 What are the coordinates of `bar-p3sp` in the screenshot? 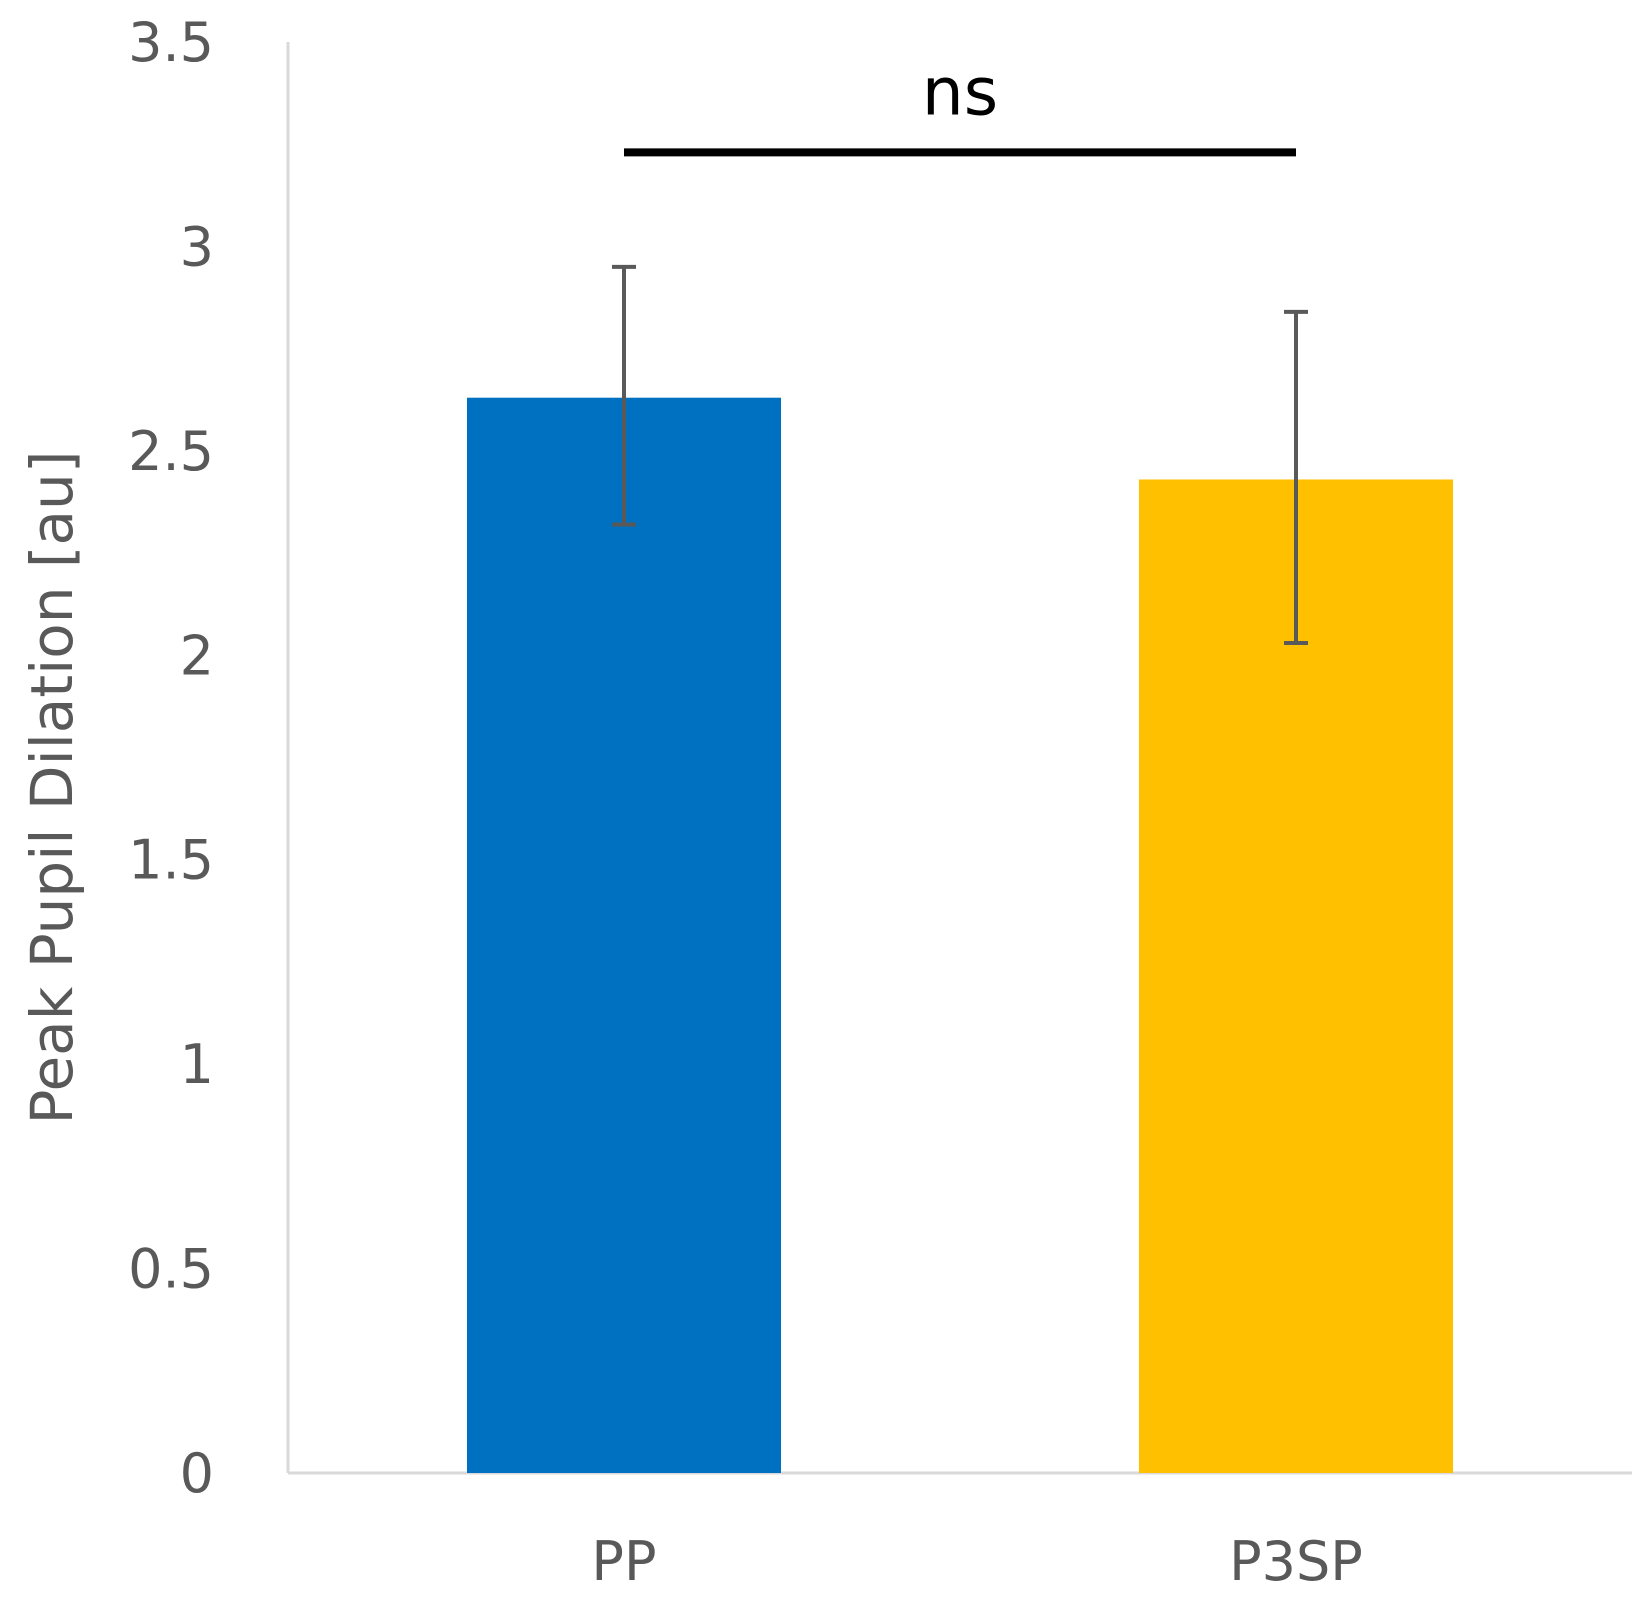 It's located at (1296, 976).